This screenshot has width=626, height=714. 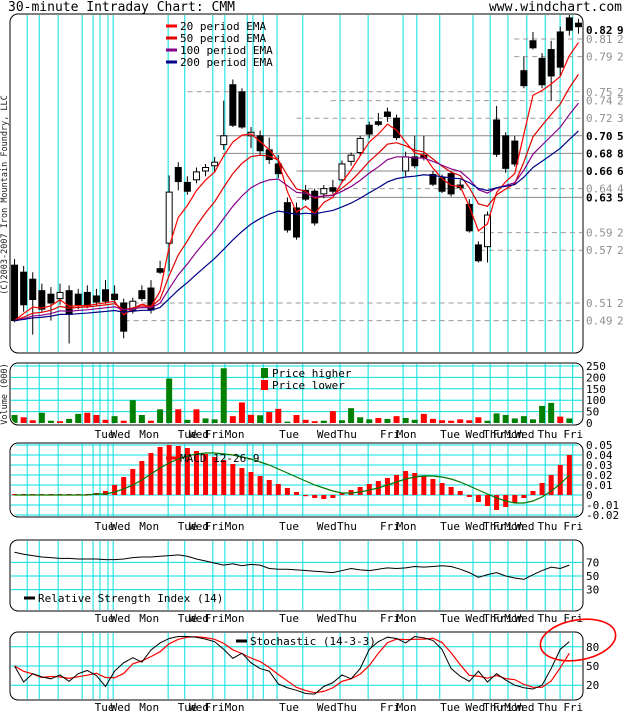 What do you see at coordinates (620, 118) in the screenshot?
I see `price-axis-count: 3` at bounding box center [620, 118].